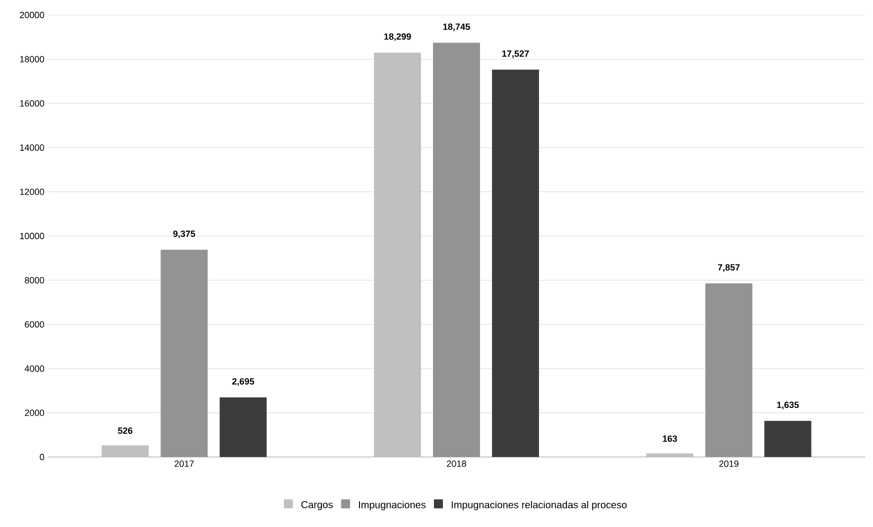 This screenshot has width=873, height=527. Describe the element at coordinates (42, 457) in the screenshot. I see `y-tick-label: 0` at that location.